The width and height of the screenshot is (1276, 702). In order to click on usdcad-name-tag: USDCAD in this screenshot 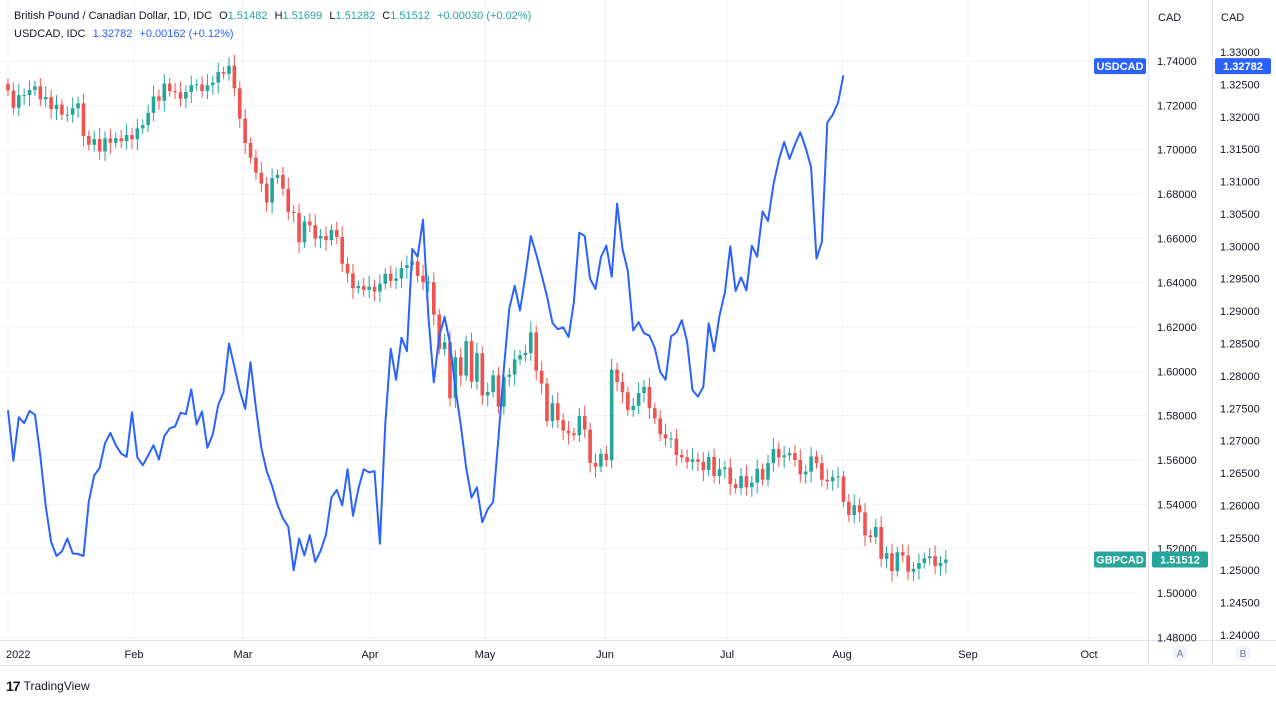, I will do `click(1120, 66)`.